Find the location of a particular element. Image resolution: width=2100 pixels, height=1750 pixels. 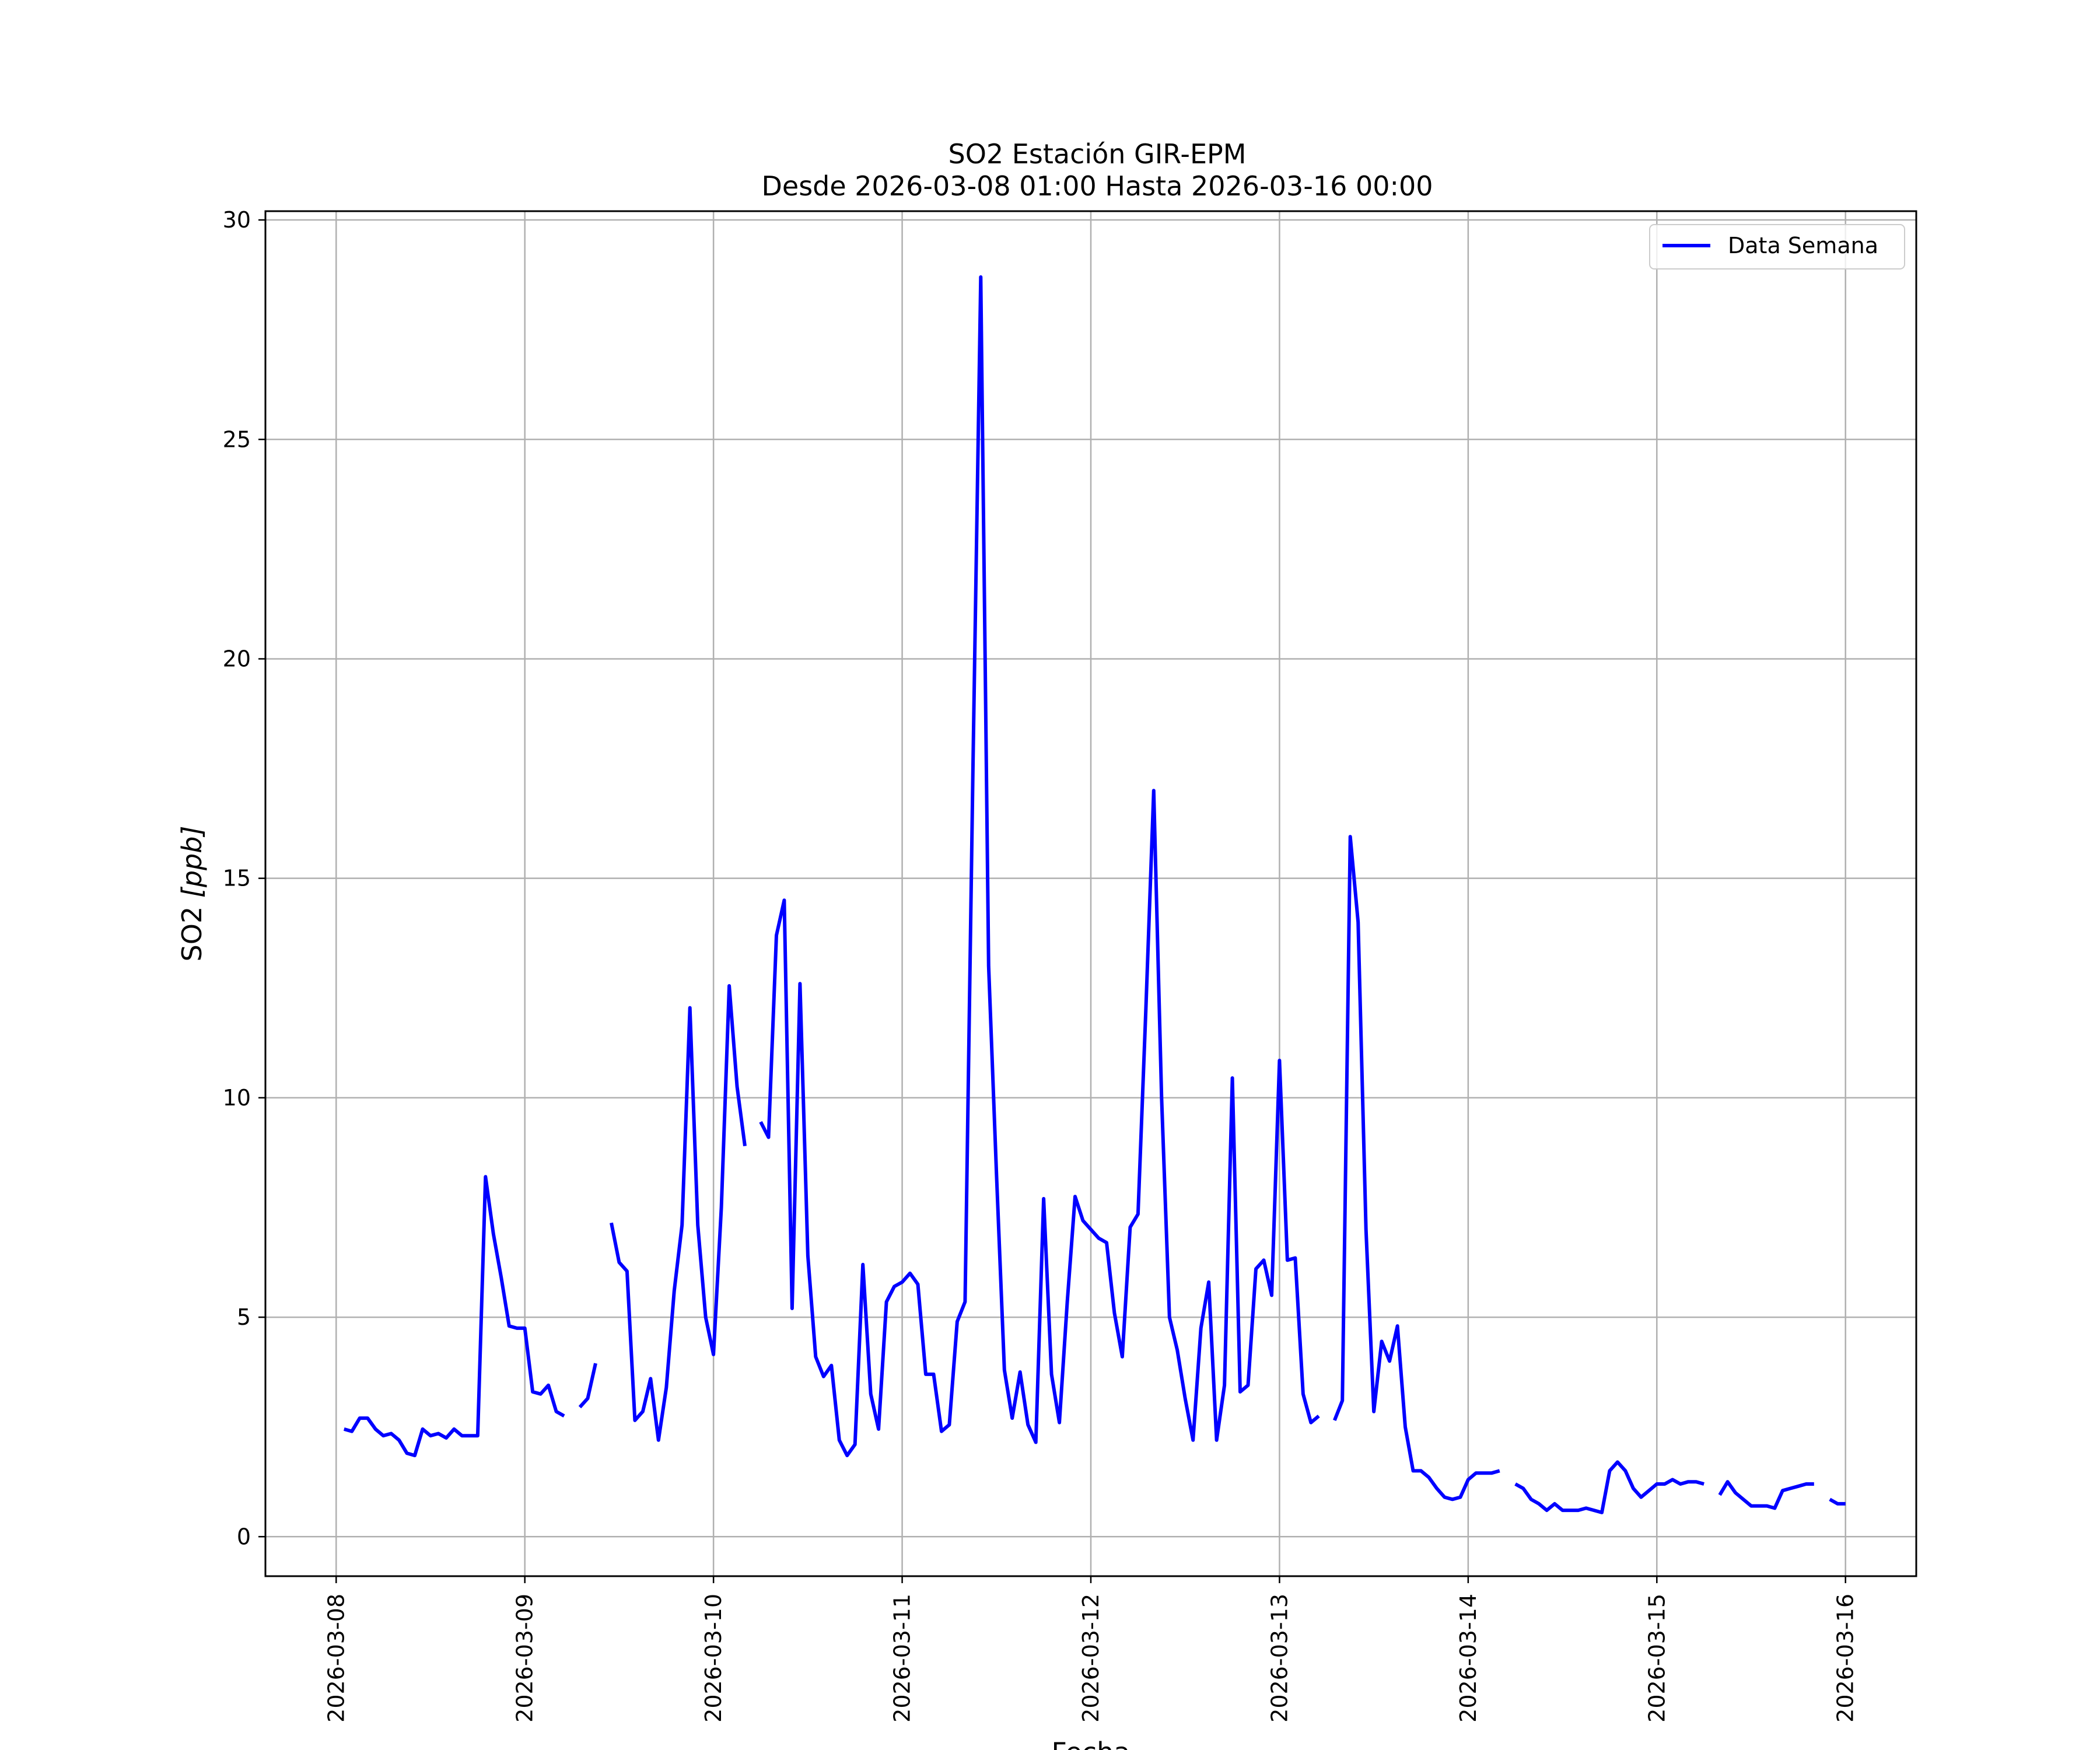

x-tick-label: 2026-03-12 is located at coordinates (1091, 1658).